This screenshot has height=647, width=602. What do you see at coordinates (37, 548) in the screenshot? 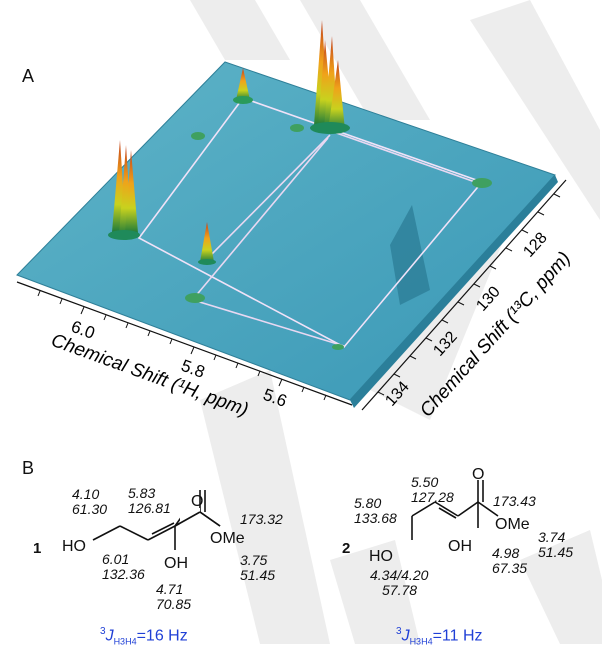
I see `compound1-number: 1` at bounding box center [37, 548].